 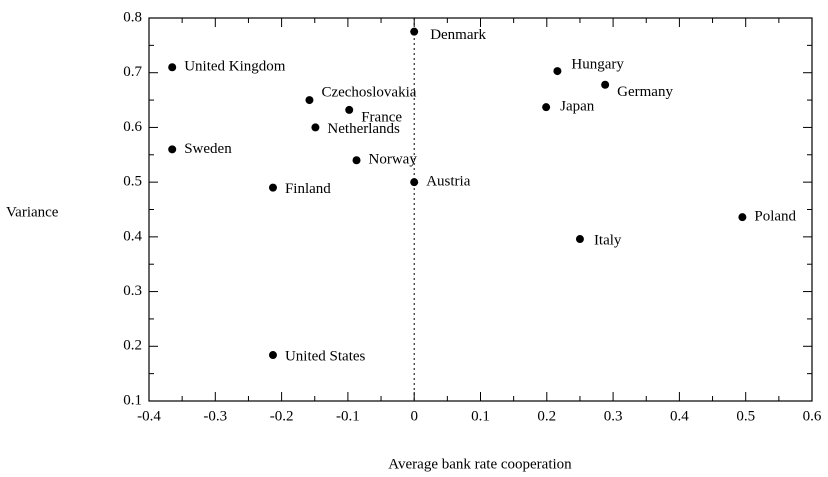 I want to click on point-label: France, so click(x=381, y=117).